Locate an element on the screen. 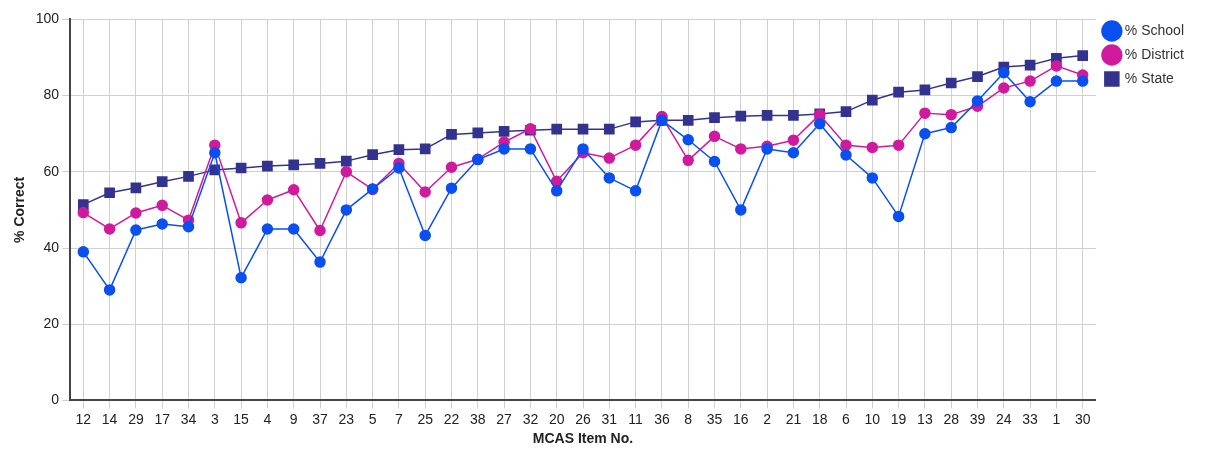 The image size is (1206, 456). x-tick-label: 24 is located at coordinates (1004, 418).